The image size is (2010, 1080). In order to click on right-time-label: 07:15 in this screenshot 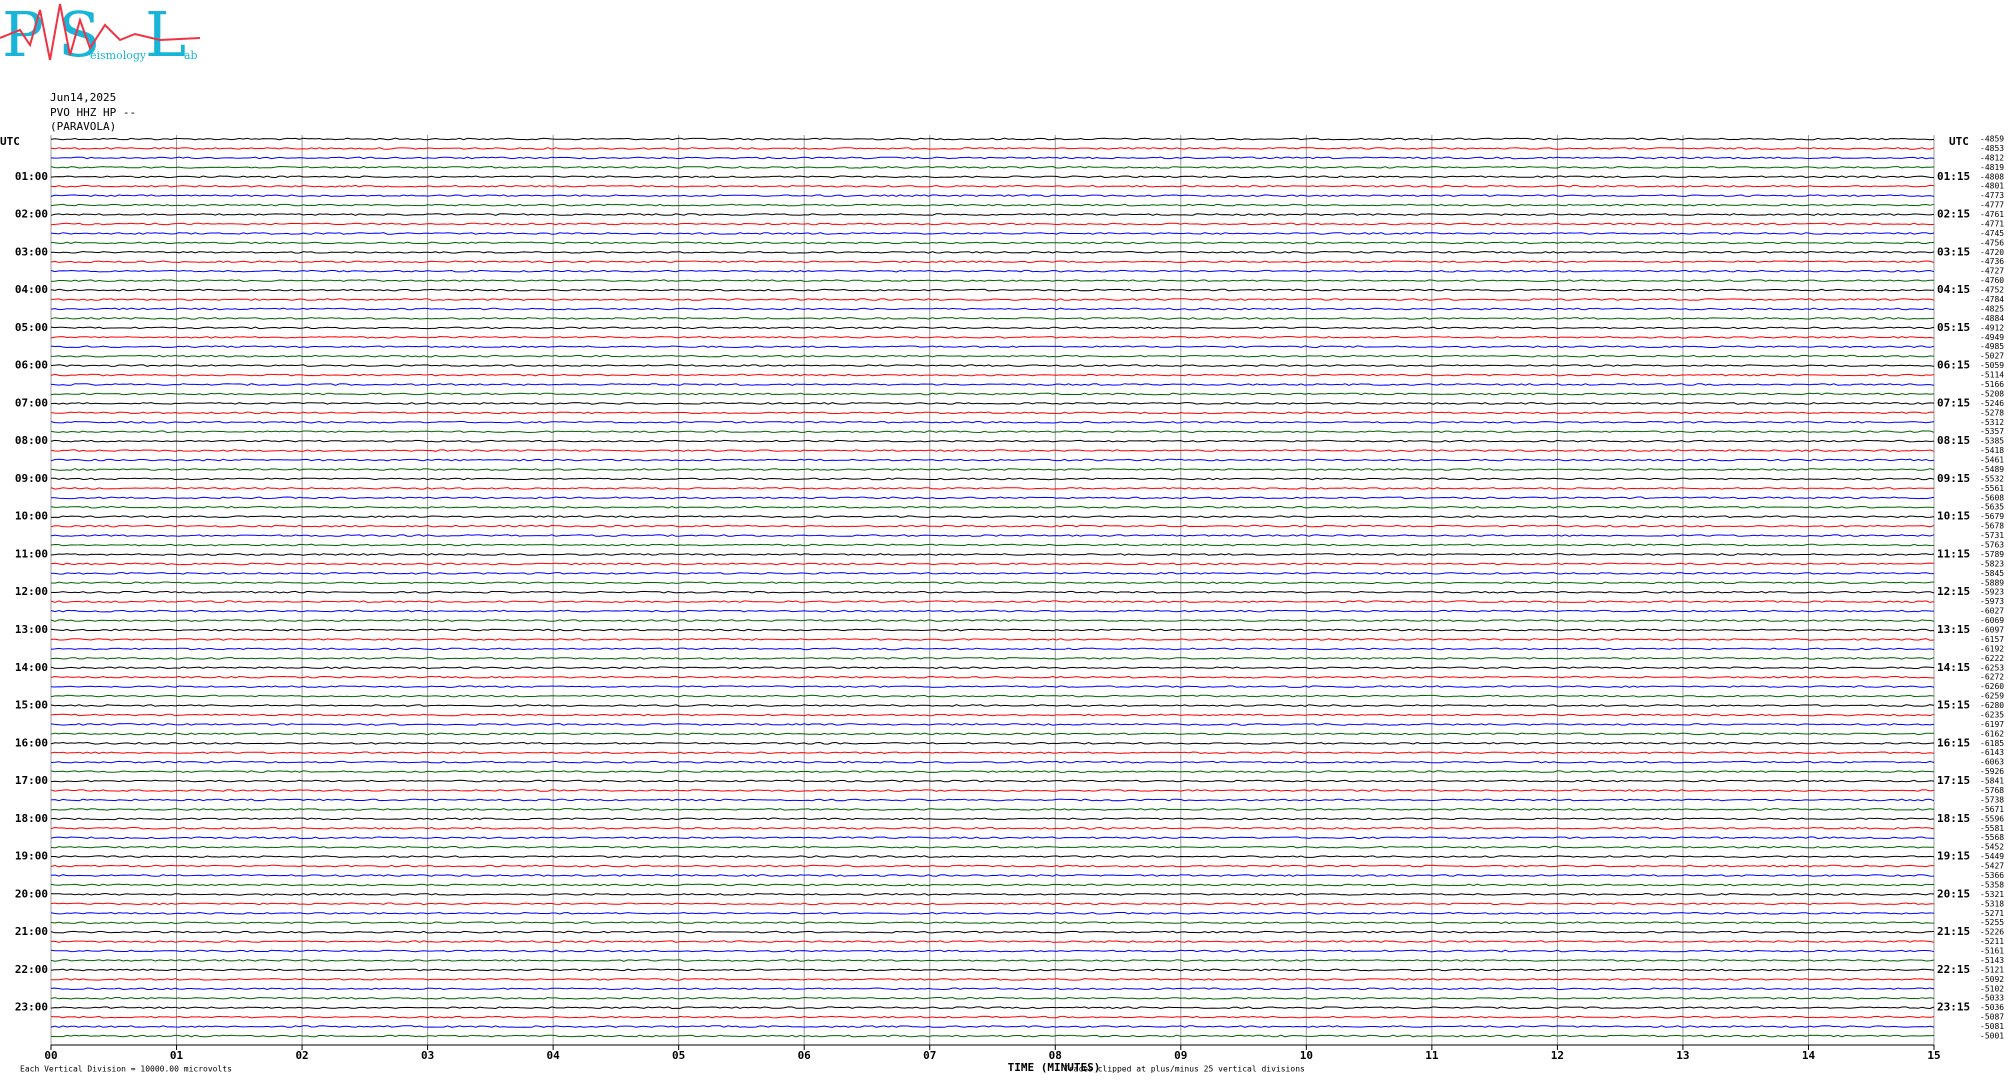, I will do `click(1953, 402)`.